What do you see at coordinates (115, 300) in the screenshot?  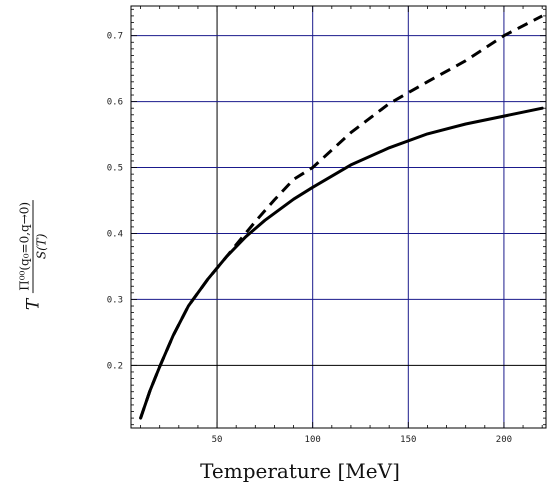 I see `y-tick-label: 0.3` at bounding box center [115, 300].